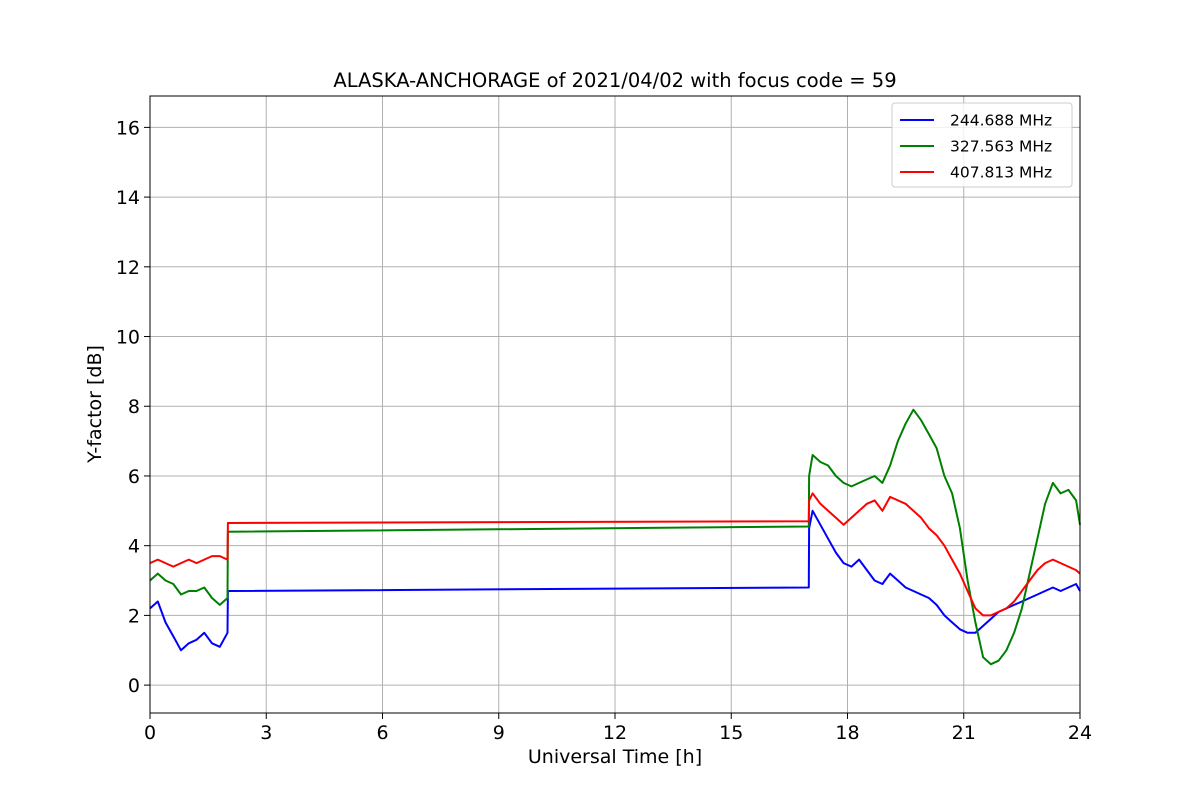 This screenshot has width=1200, height=800. I want to click on x-tick-label: 6, so click(382, 733).